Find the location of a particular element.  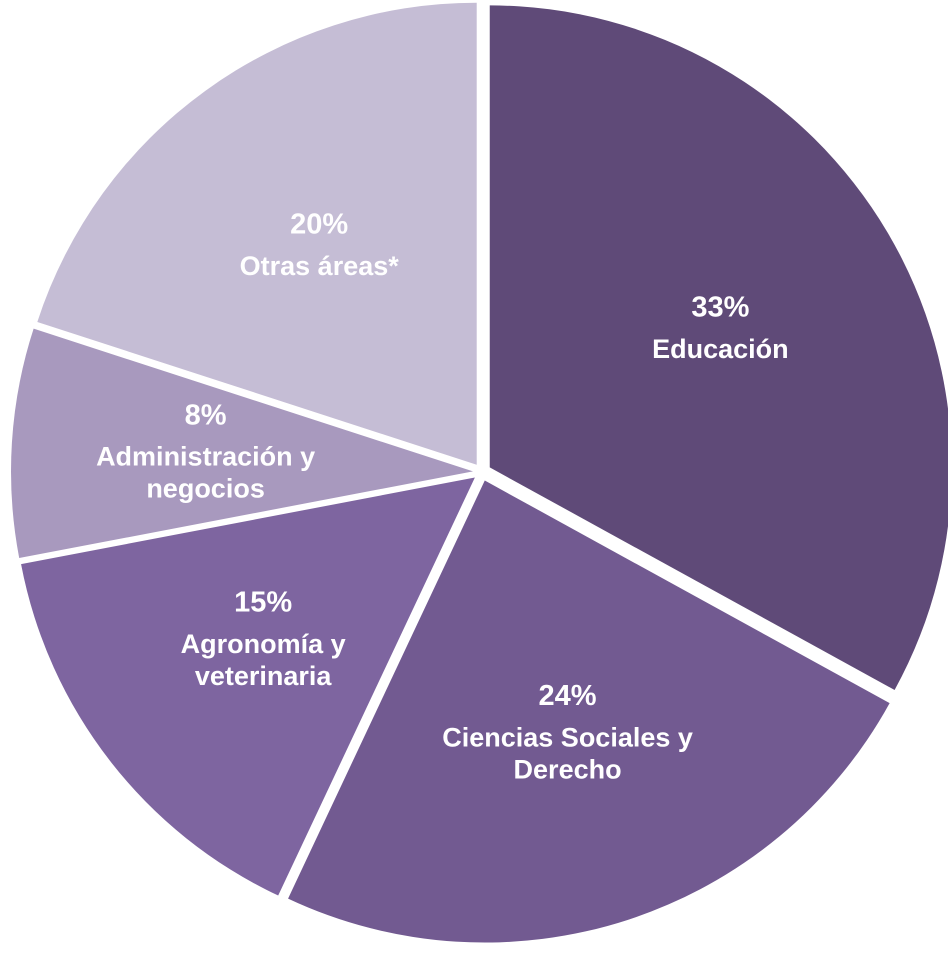

value-label: 8% is located at coordinates (206, 415).